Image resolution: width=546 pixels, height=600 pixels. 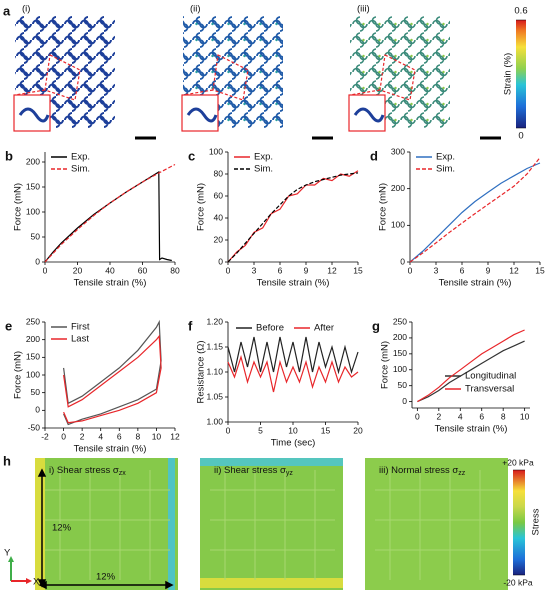 What do you see at coordinates (250, 470) in the screenshot?
I see `map-label-text: ii) Shear stress σ` at bounding box center [250, 470].